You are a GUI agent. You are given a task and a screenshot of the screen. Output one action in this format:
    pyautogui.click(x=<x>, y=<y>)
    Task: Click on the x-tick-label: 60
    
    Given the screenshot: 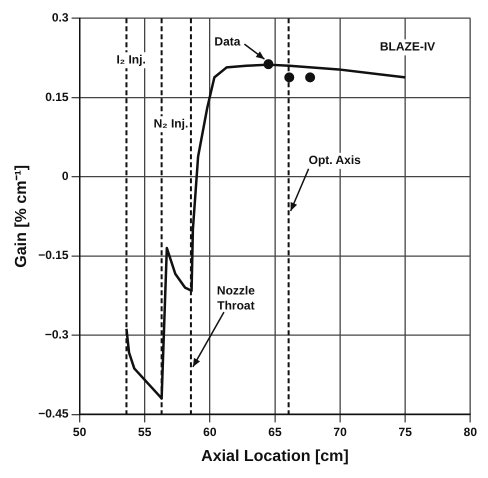 What is the action you would take?
    pyautogui.click(x=210, y=431)
    